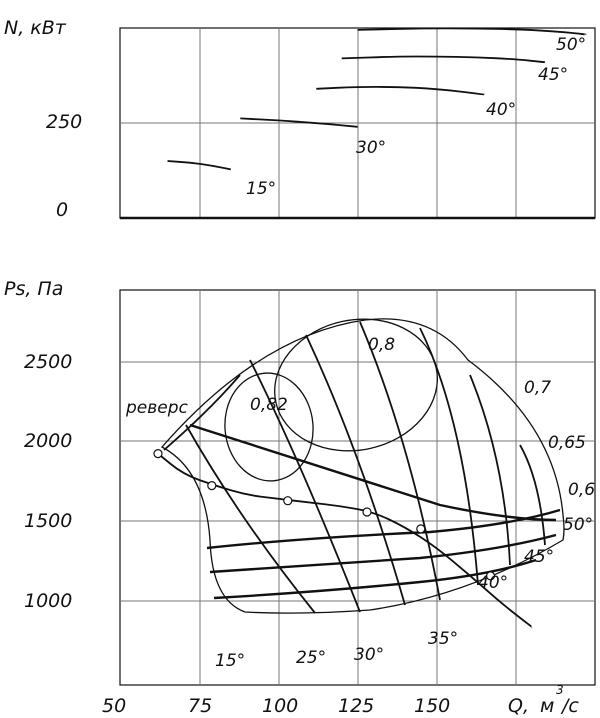  Describe the element at coordinates (280, 706) in the screenshot. I see `pressure-x-tick-label: 100` at that location.